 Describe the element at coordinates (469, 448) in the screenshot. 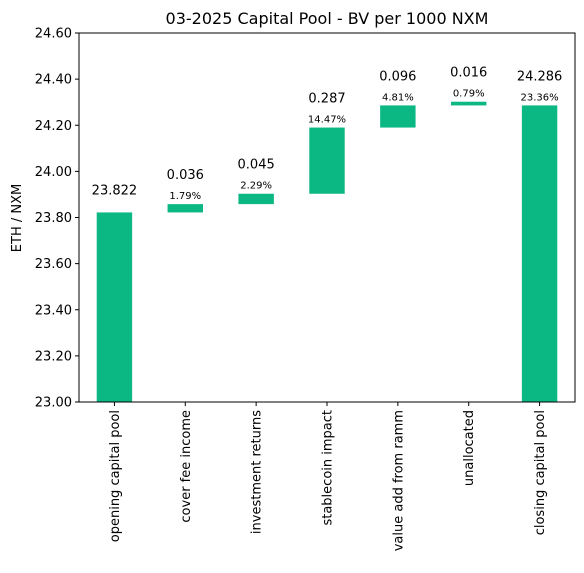

I see `x-tick-label: unallocated` at that location.